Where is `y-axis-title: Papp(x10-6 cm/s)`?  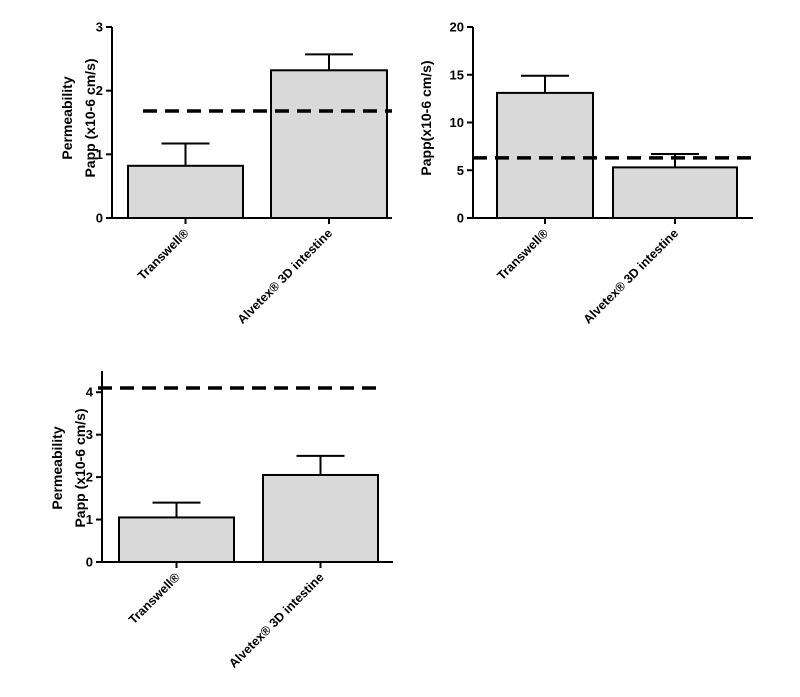 y-axis-title: Papp(x10-6 cm/s) is located at coordinates (426, 117).